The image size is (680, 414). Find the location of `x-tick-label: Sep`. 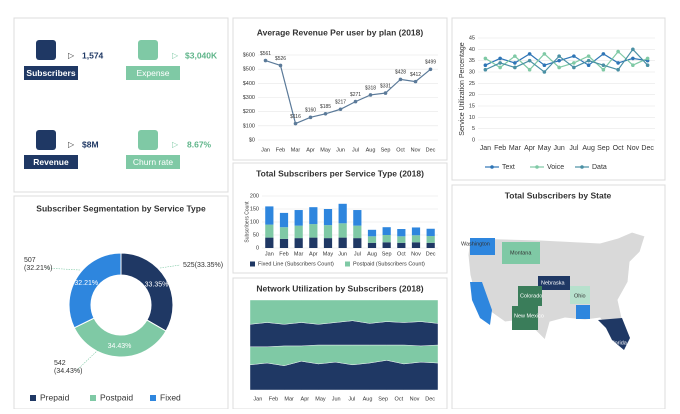

x-tick-label: Sep is located at coordinates (603, 148).